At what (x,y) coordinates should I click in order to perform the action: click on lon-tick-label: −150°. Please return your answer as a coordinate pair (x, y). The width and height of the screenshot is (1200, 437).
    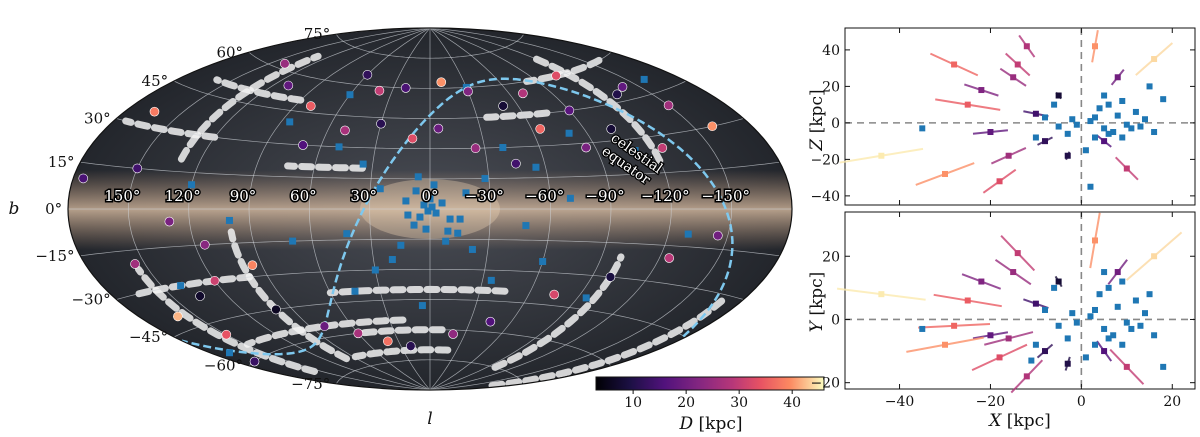
    Looking at the image, I should click on (725, 196).